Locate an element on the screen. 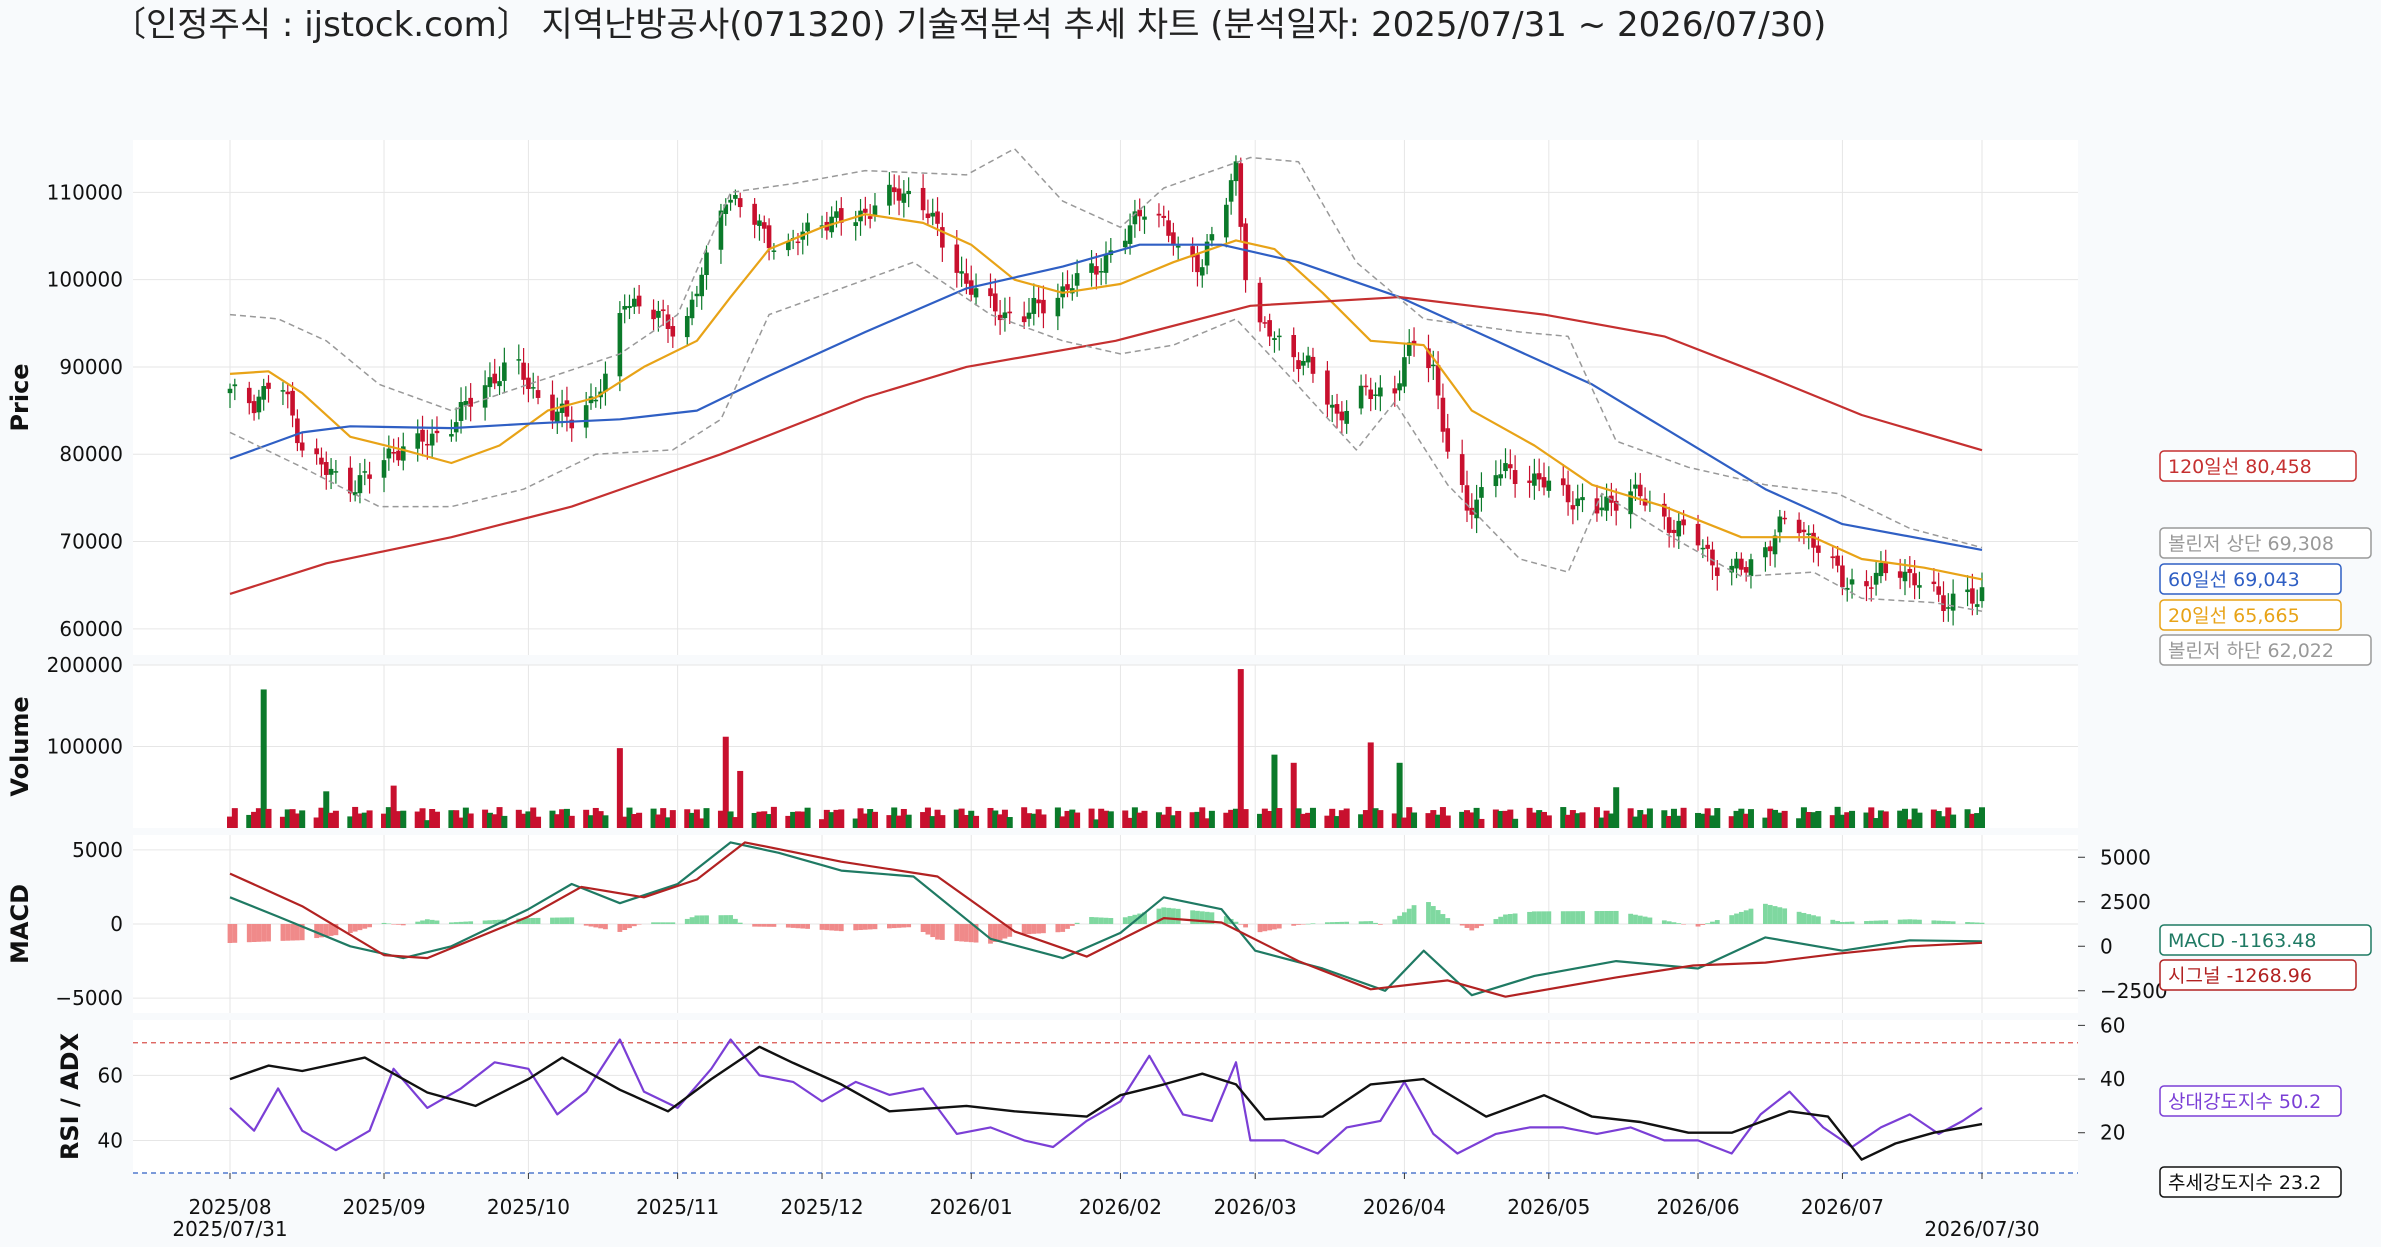  legend-badge-box is located at coordinates (2250, 579).